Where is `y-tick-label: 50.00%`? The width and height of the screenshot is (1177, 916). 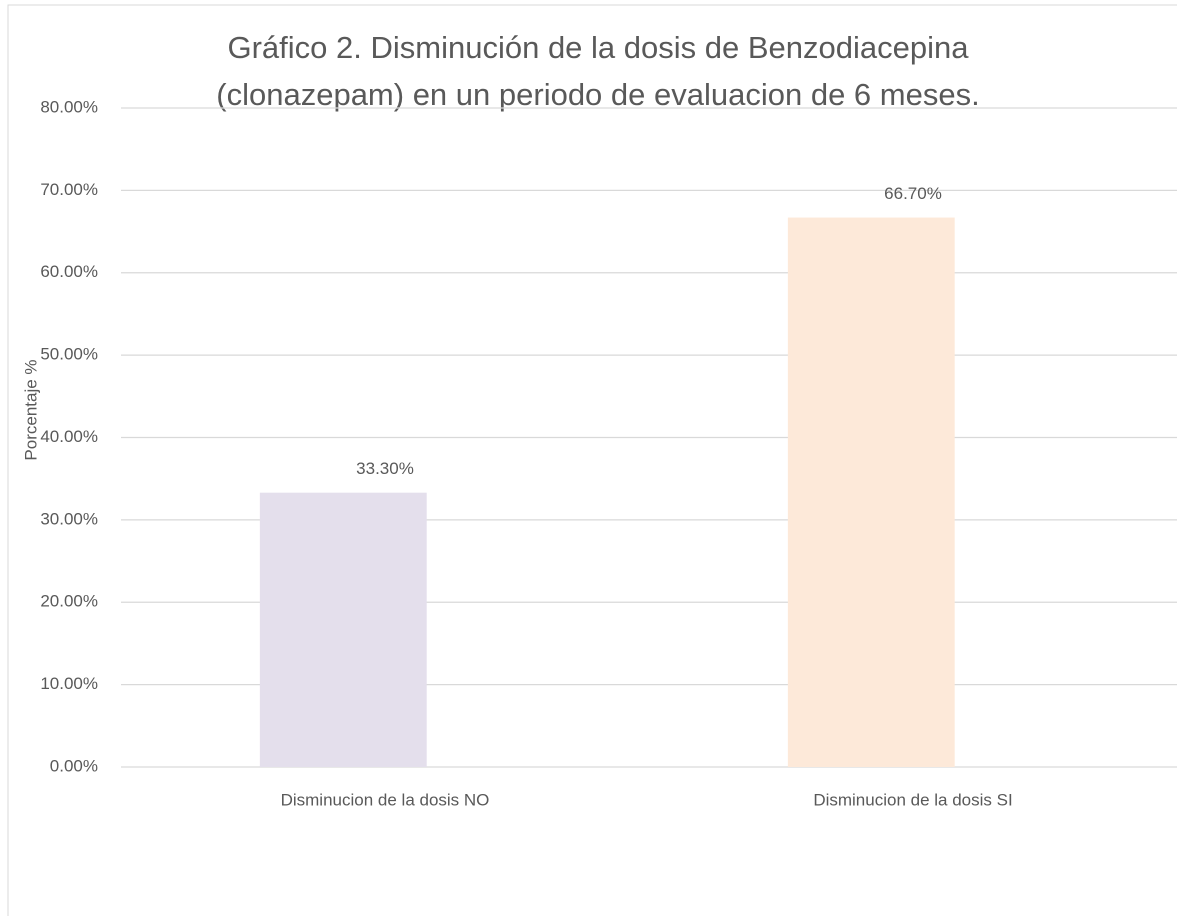
y-tick-label: 50.00% is located at coordinates (69, 354).